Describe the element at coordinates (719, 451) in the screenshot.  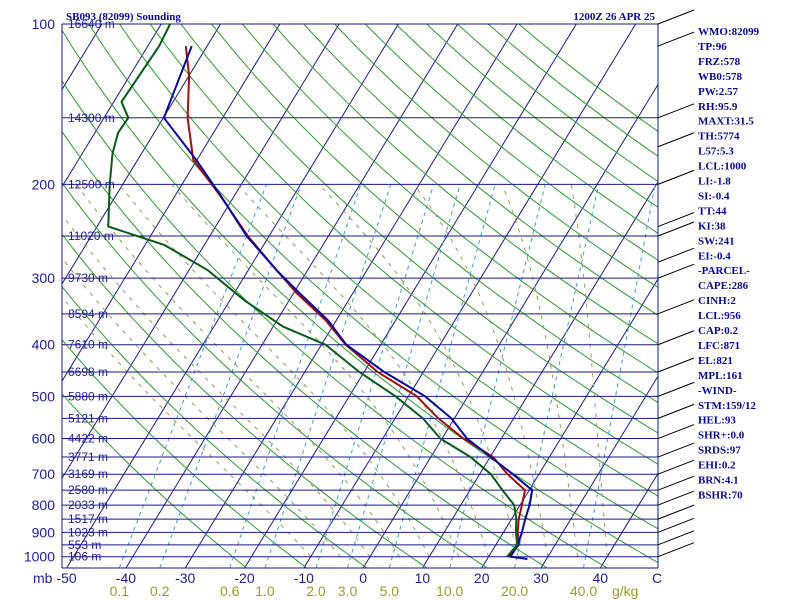
I see `index-label: SRDS:97` at that location.